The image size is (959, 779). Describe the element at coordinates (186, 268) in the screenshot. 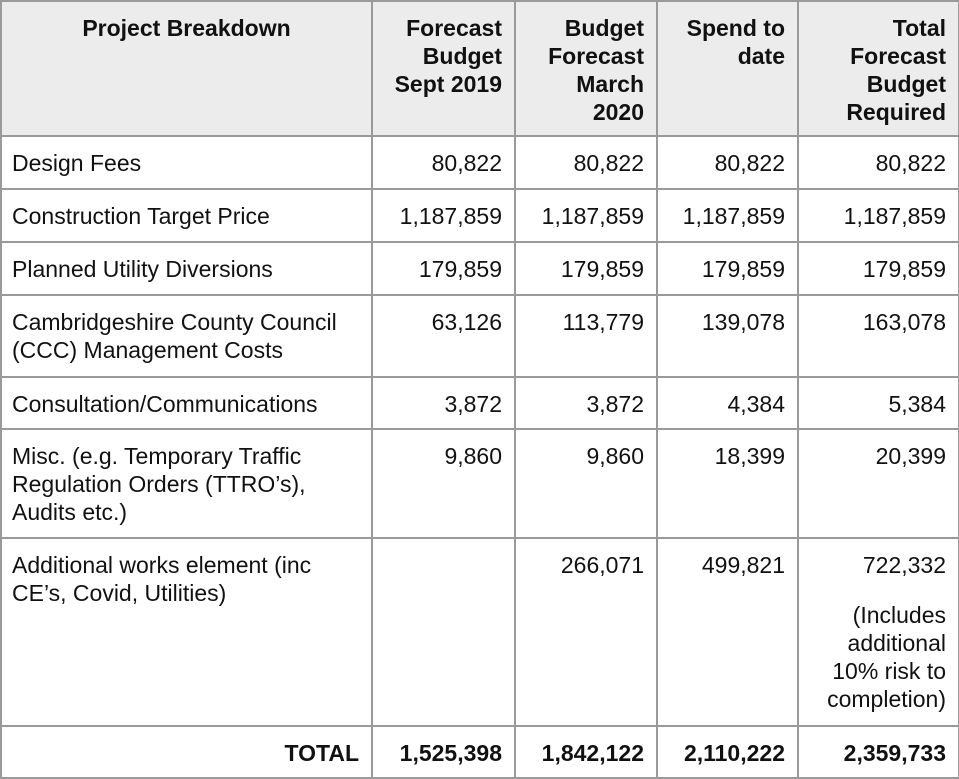

I see `row-label: Planned Utility Diversions` at that location.